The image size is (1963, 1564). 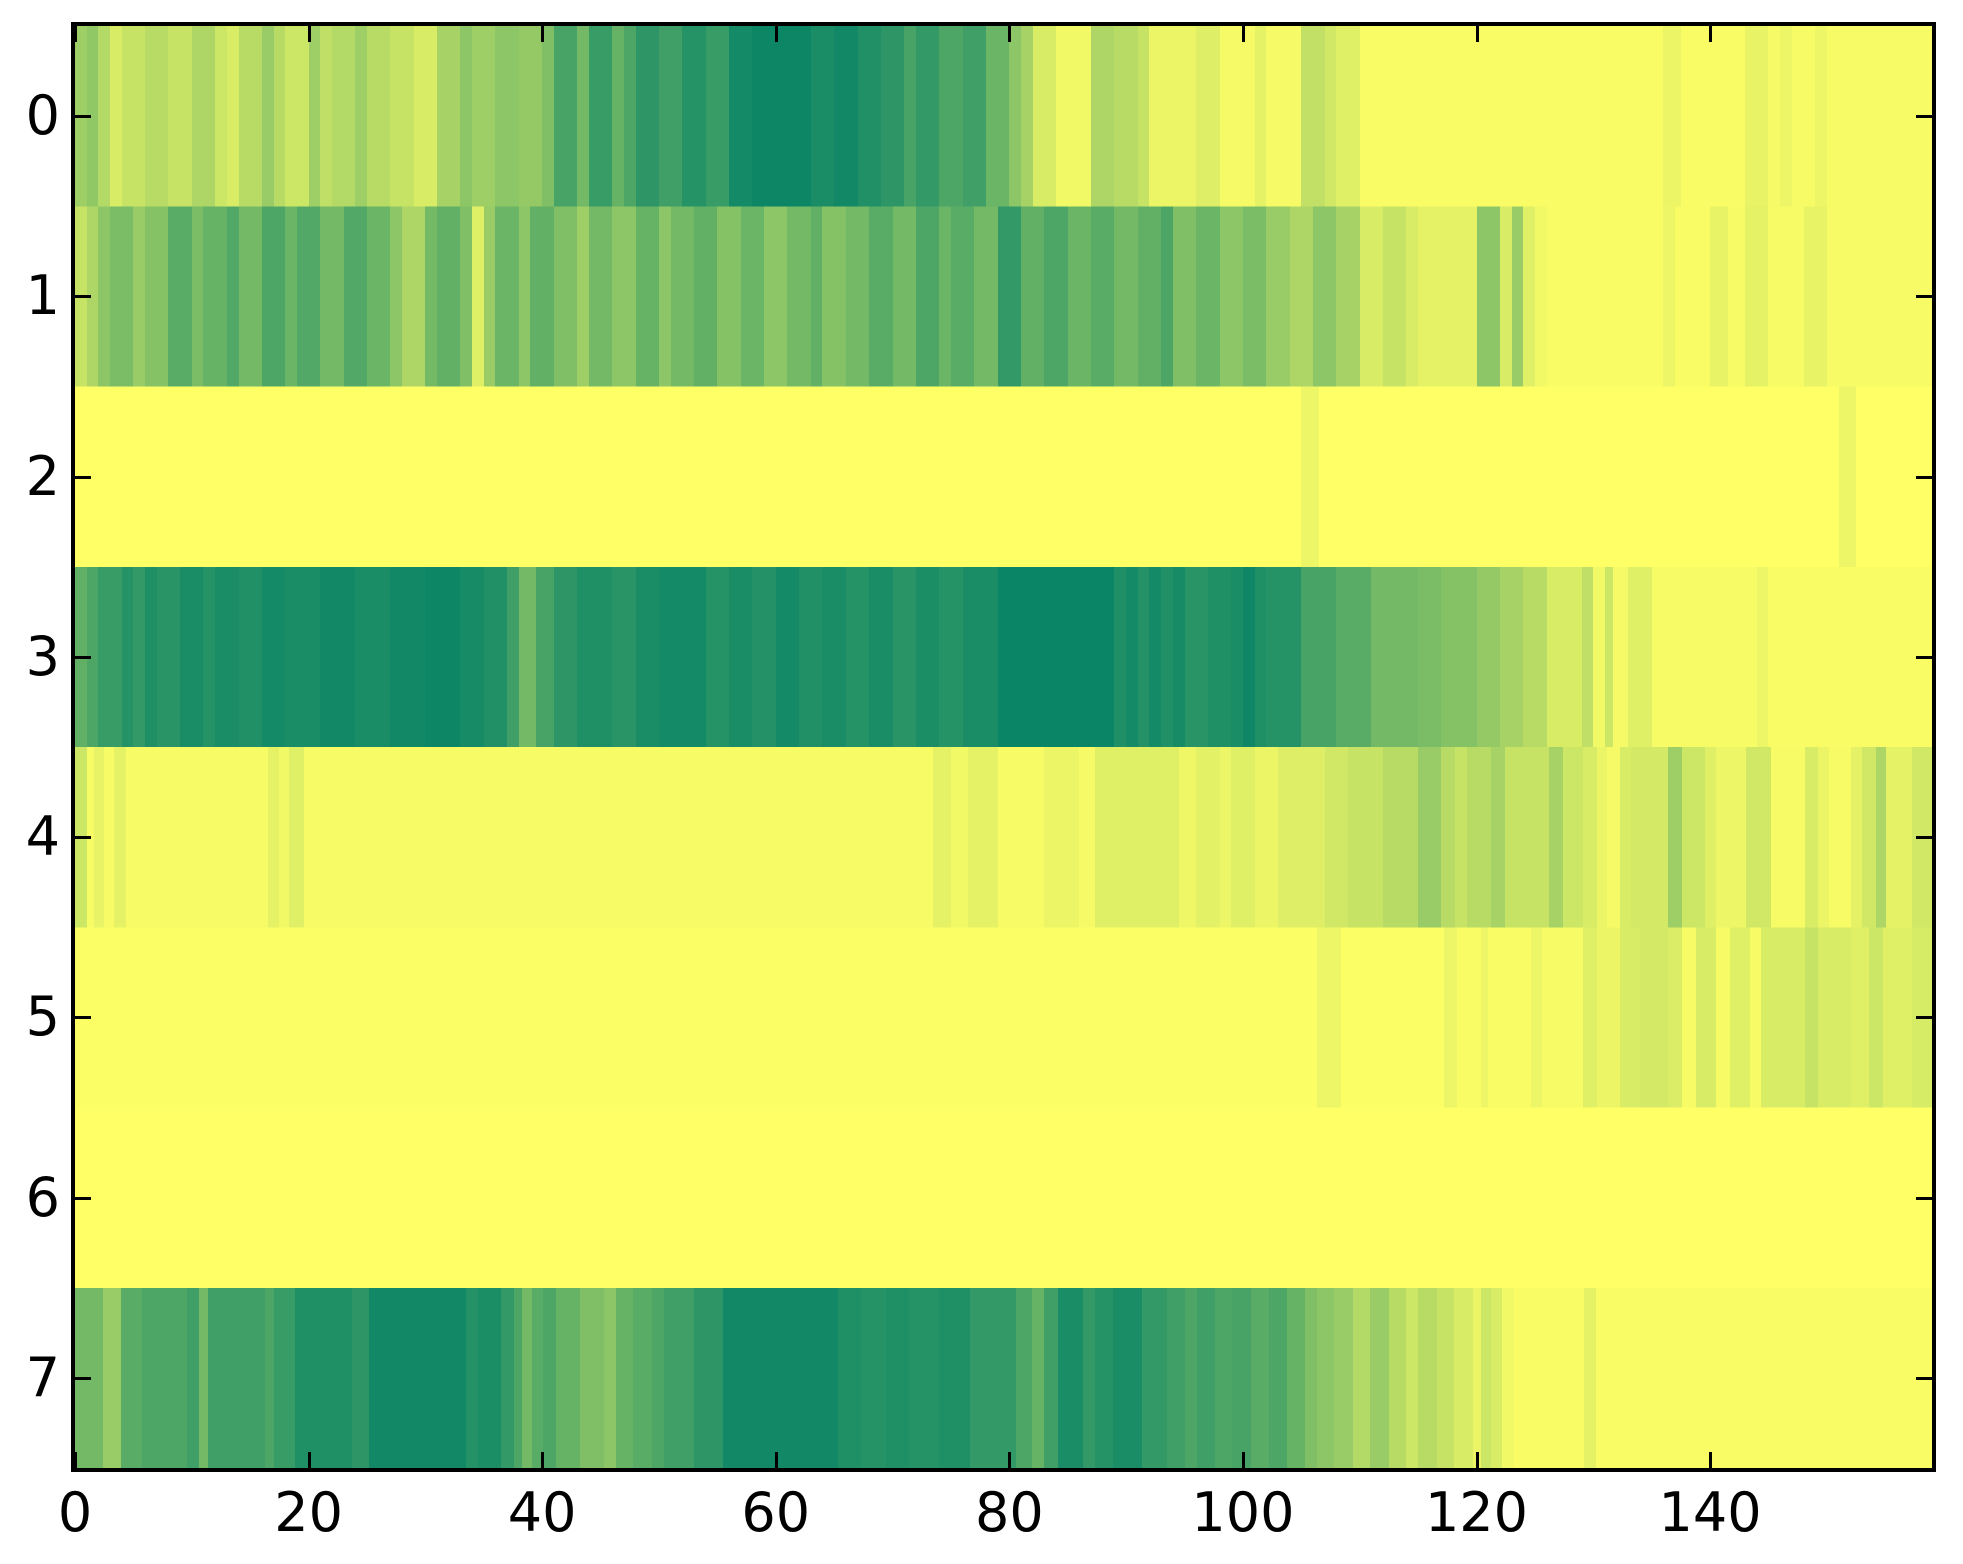 I want to click on x-tick-label: 140, so click(x=1710, y=1512).